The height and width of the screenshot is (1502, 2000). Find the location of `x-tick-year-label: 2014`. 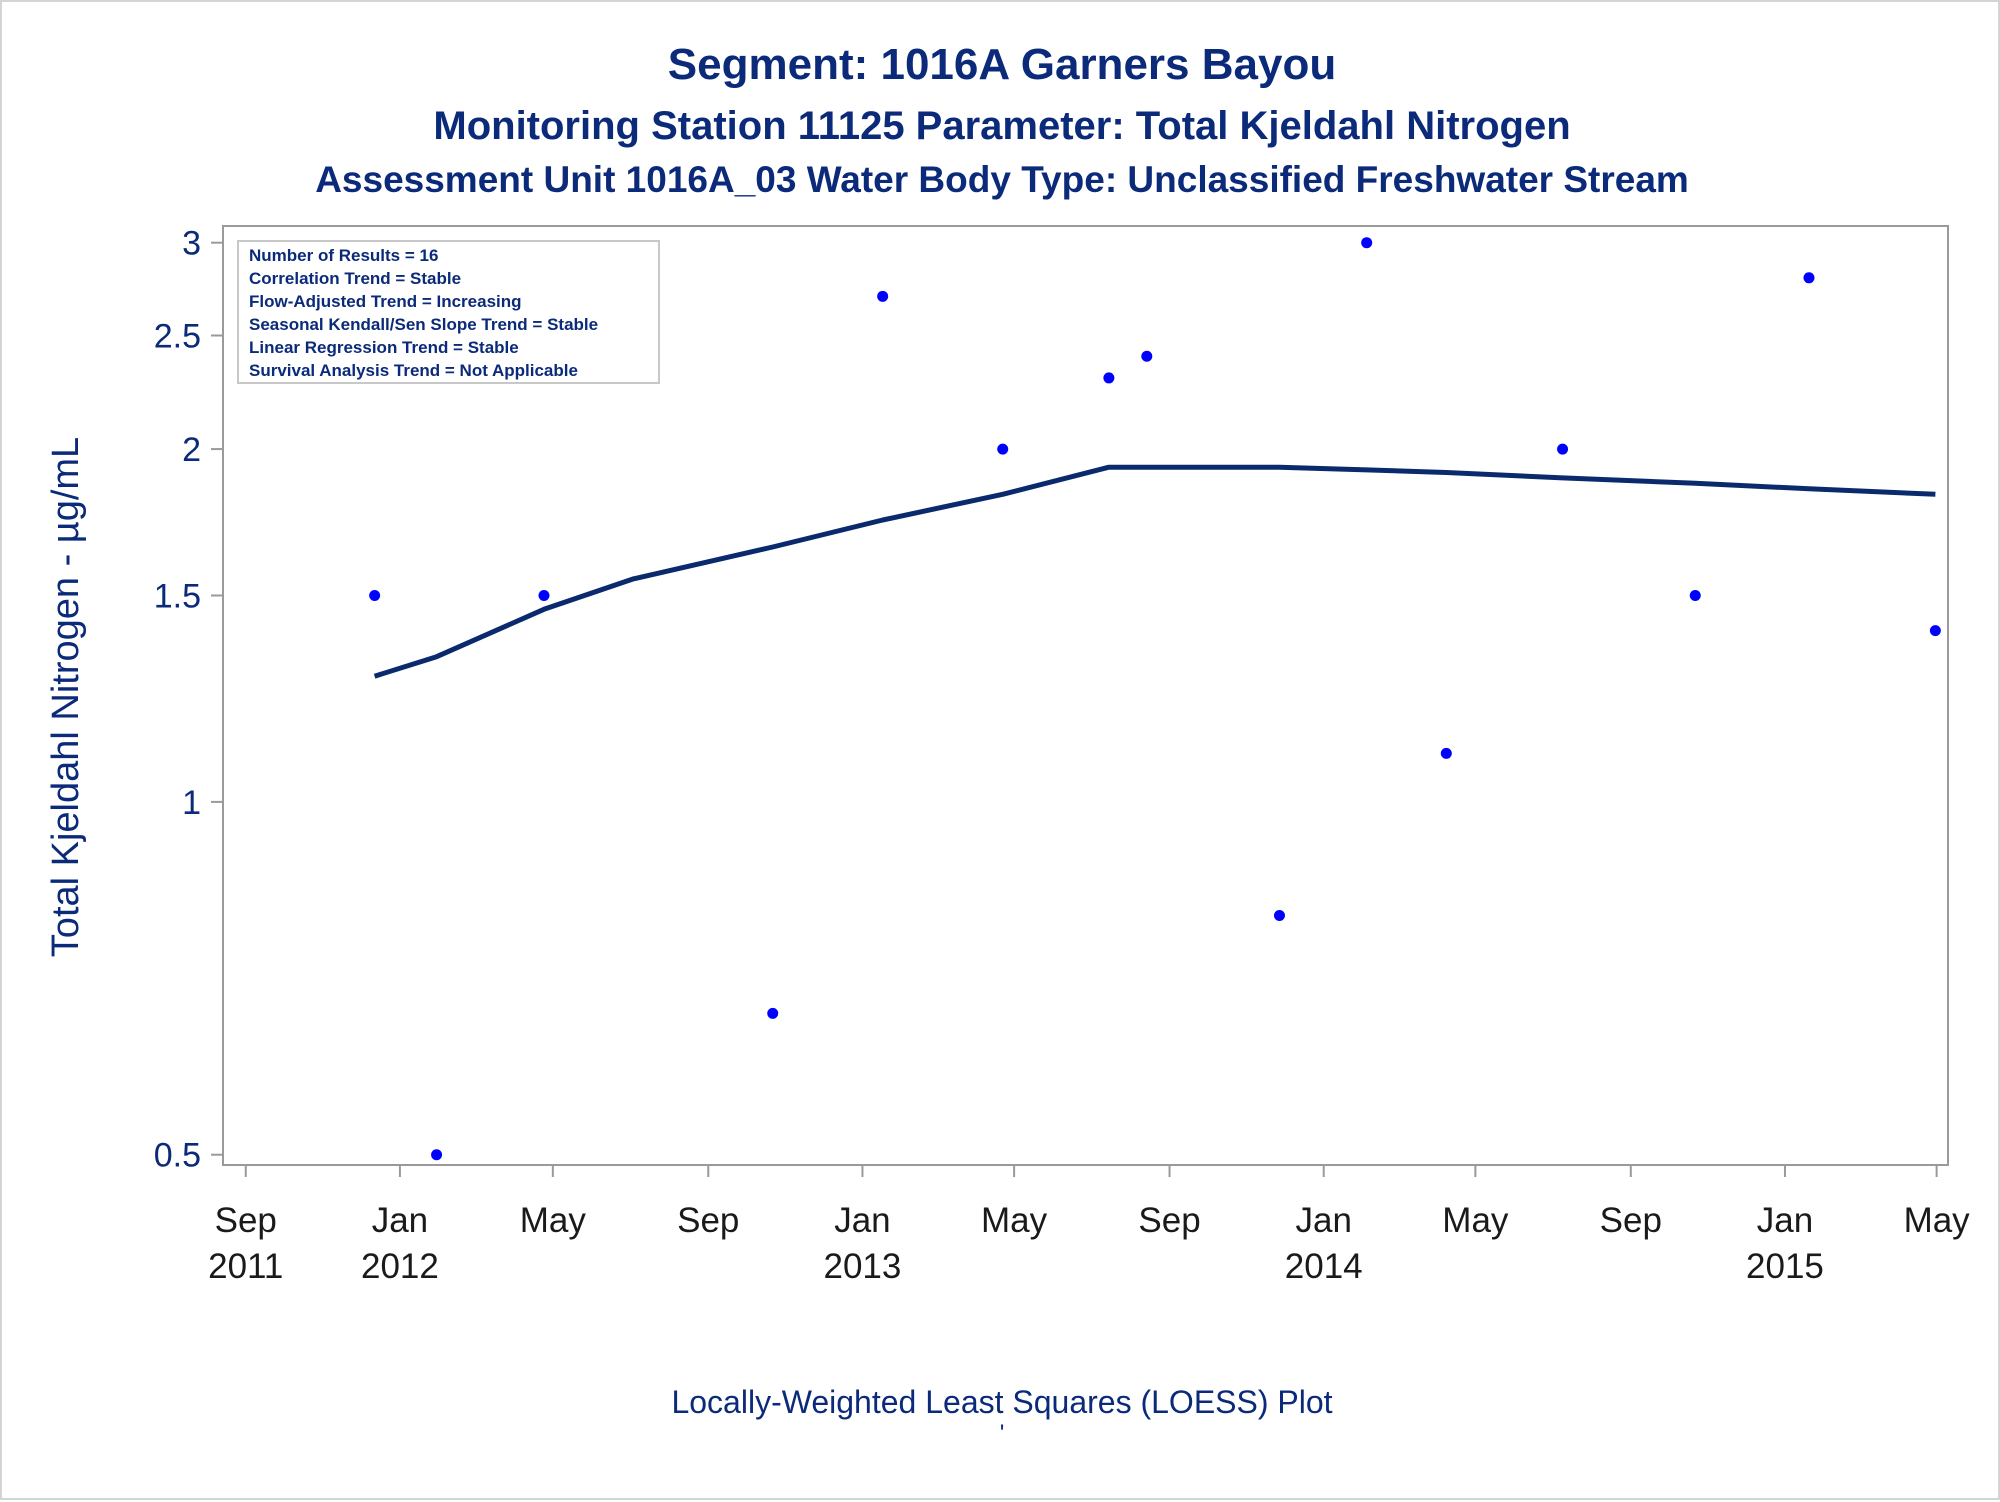

x-tick-year-label: 2014 is located at coordinates (1324, 1266).